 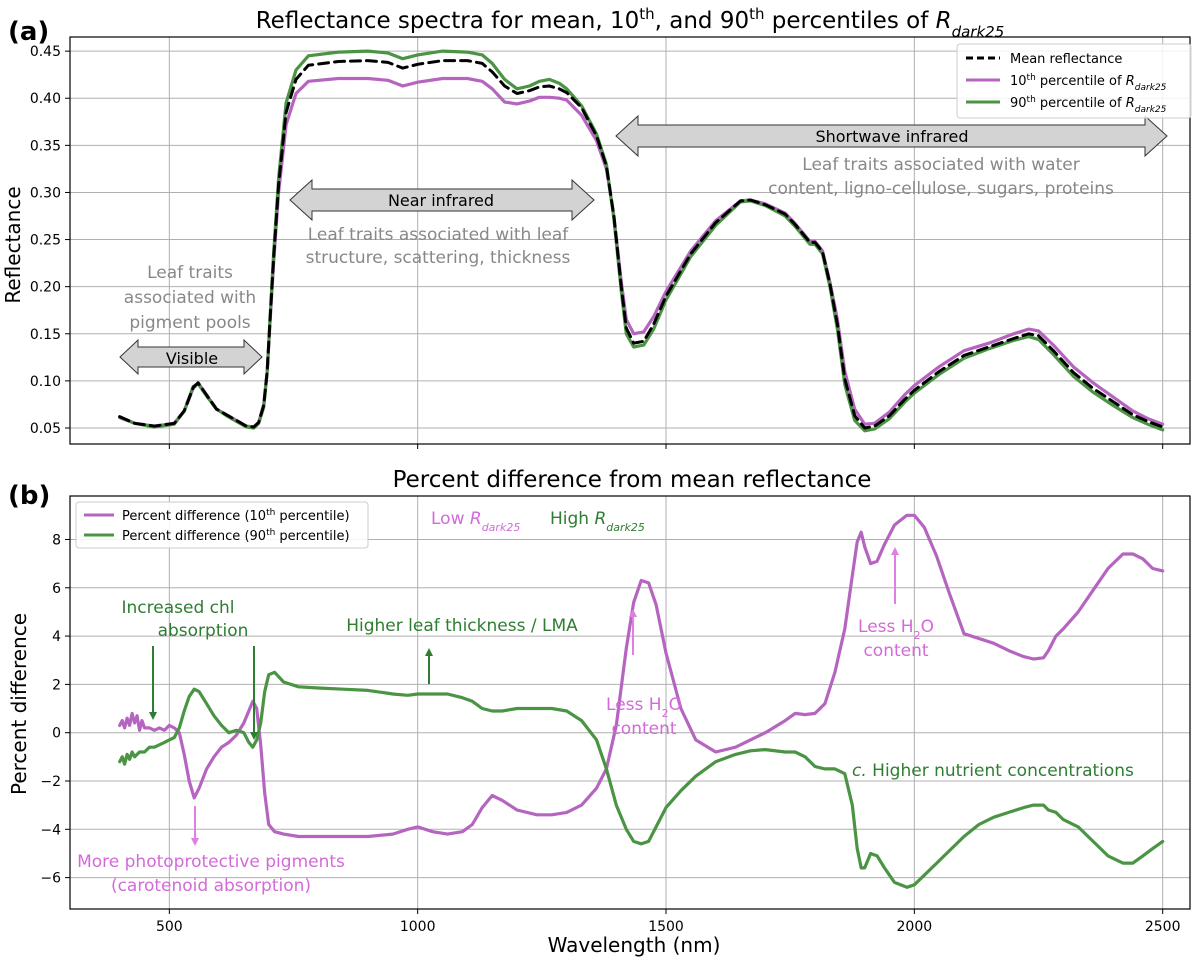 What do you see at coordinates (439, 235) in the screenshot?
I see `nir-note-line-1: Leaf traits associated with leaf` at bounding box center [439, 235].